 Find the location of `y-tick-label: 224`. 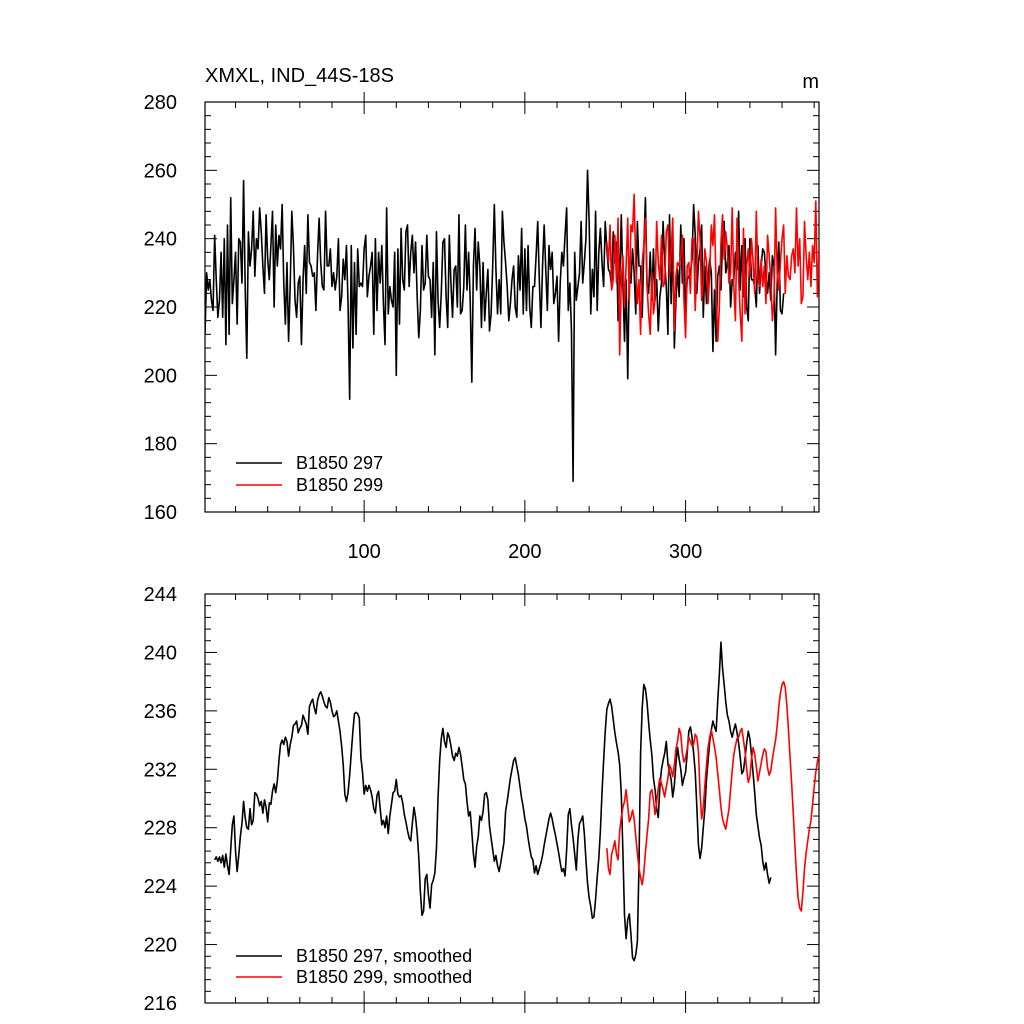

y-tick-label: 224 is located at coordinates (160, 887).